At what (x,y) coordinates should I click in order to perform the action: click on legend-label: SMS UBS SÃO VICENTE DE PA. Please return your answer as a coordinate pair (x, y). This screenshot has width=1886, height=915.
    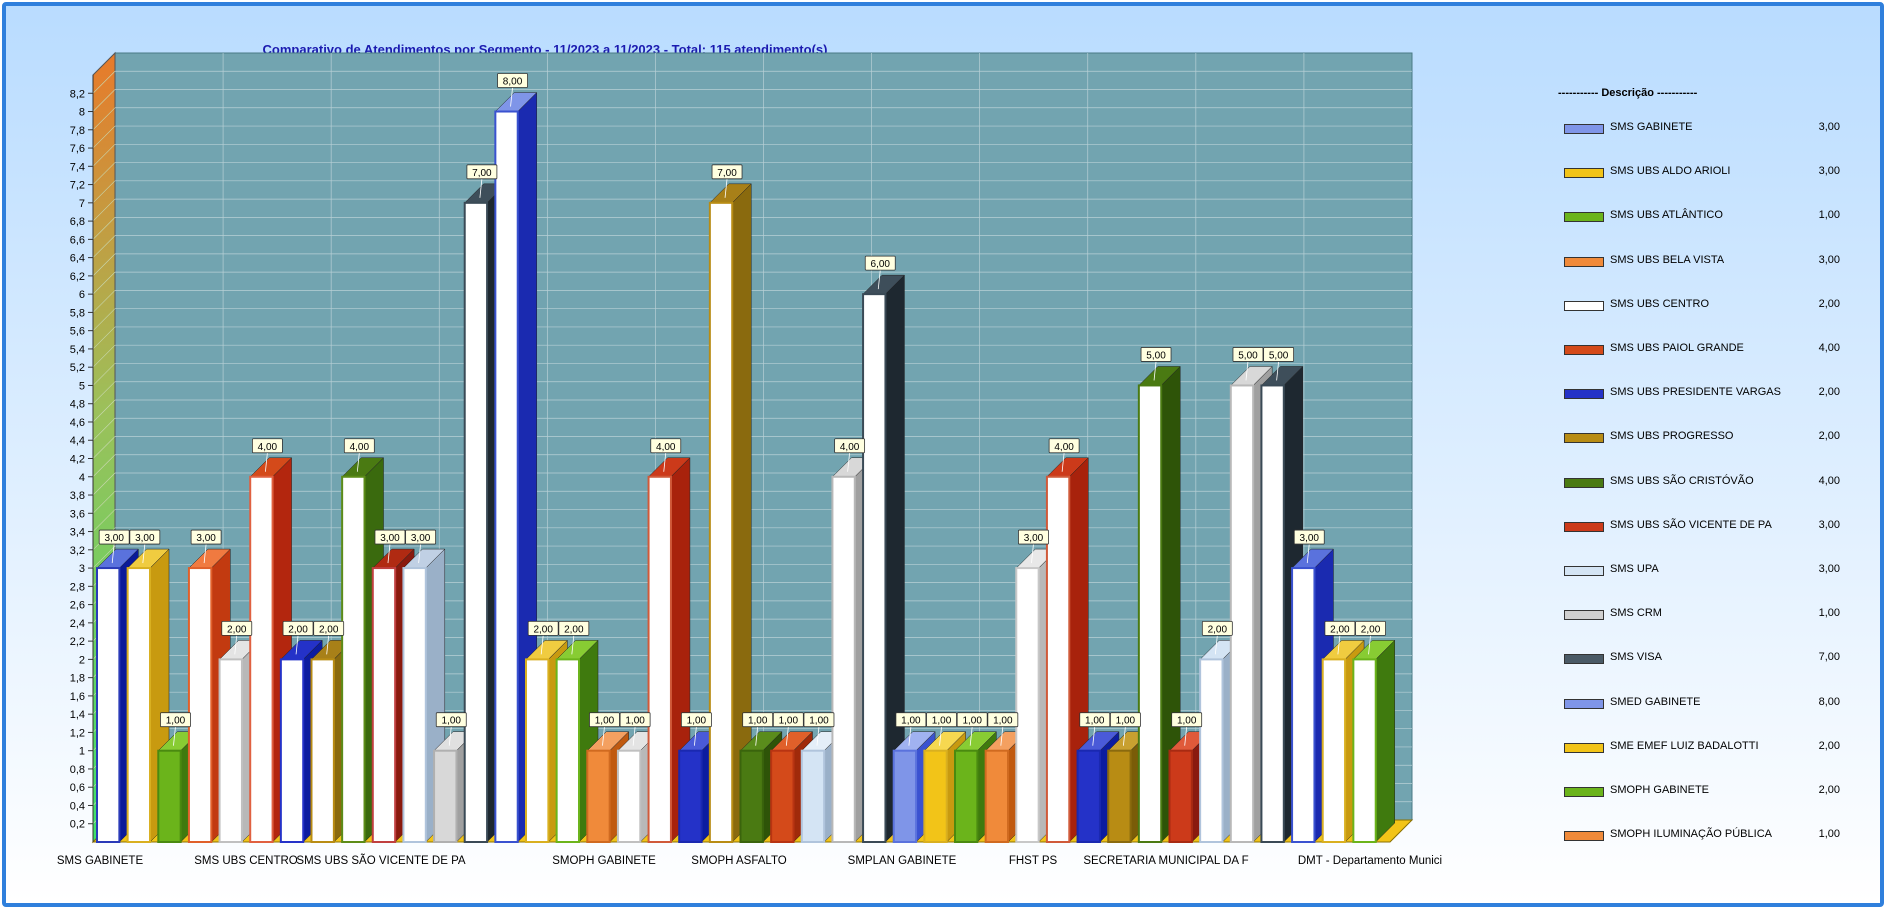
    Looking at the image, I should click on (1691, 524).